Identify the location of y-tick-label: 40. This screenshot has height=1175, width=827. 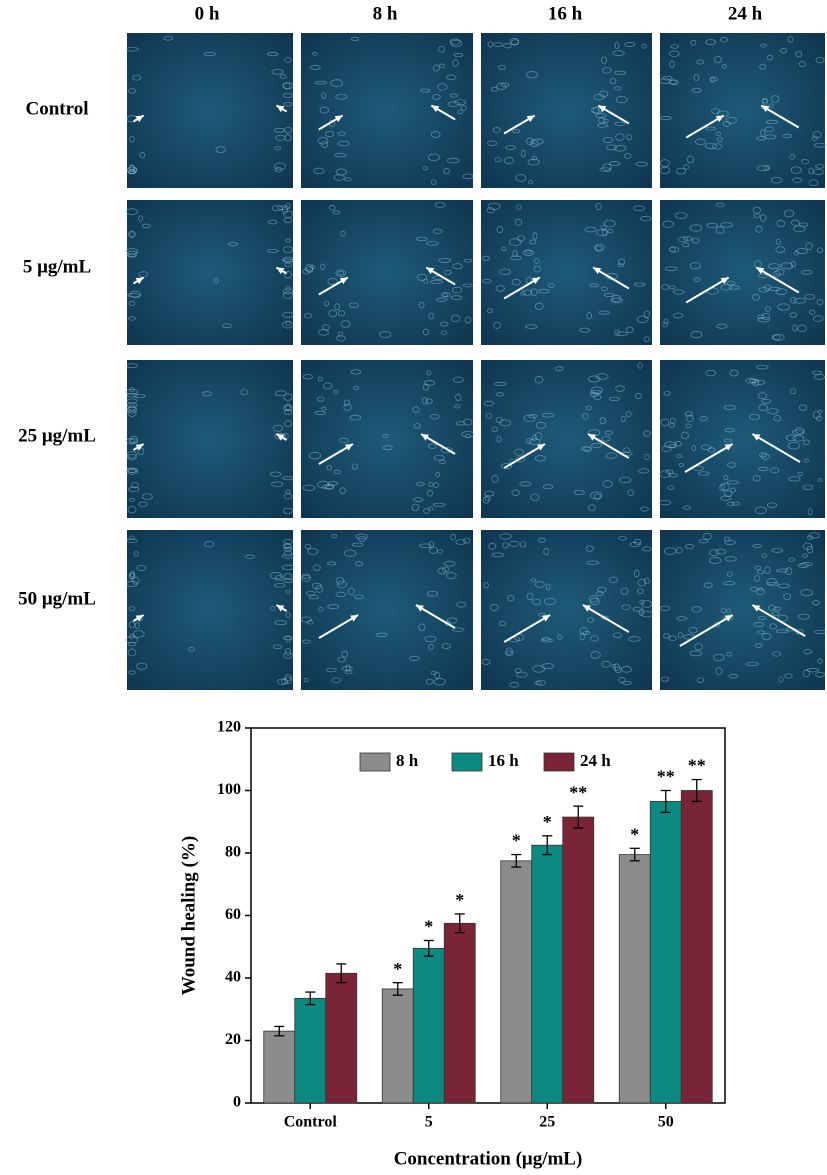
(233, 977).